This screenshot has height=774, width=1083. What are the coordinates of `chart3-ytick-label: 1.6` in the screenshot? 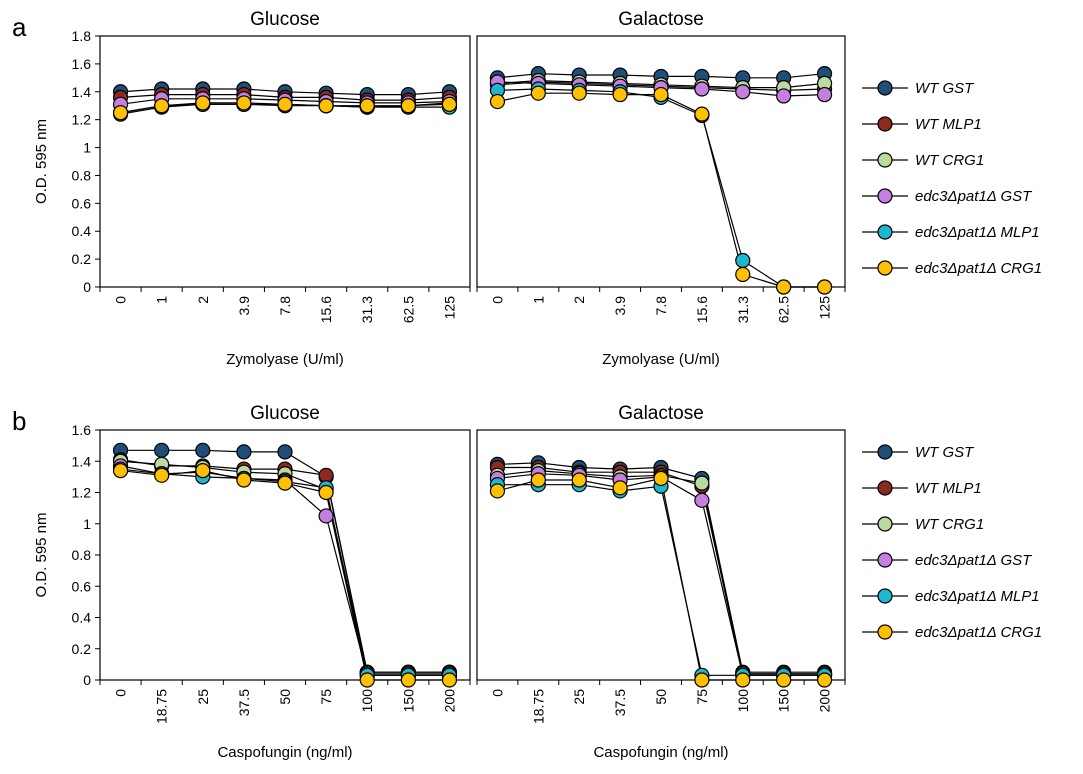 It's located at (82, 430).